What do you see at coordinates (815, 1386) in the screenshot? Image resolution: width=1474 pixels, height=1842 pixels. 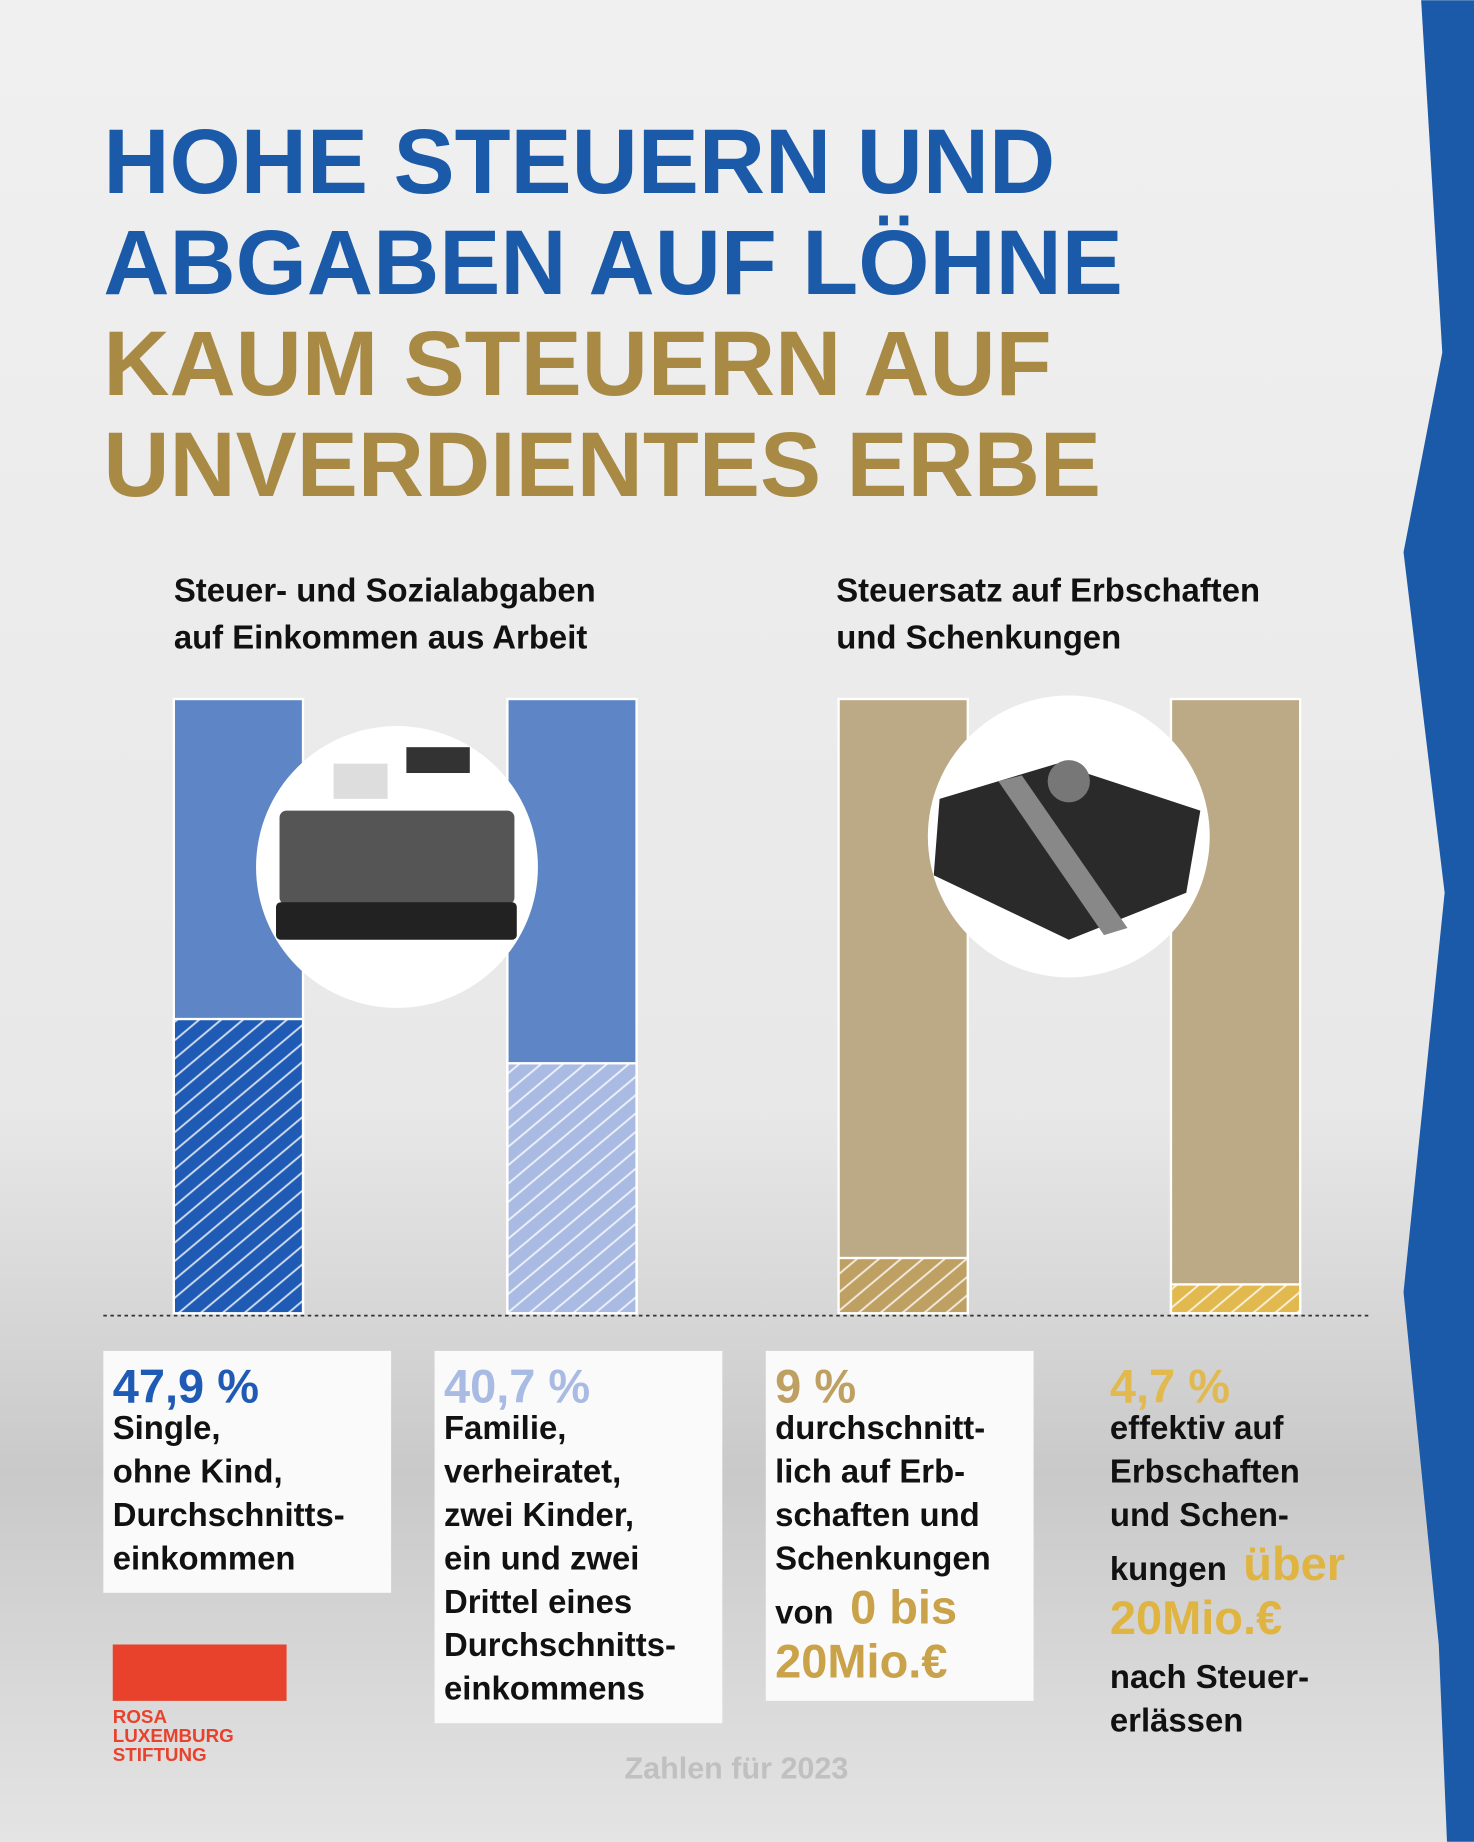 I see `value-label: 9 %` at bounding box center [815, 1386].